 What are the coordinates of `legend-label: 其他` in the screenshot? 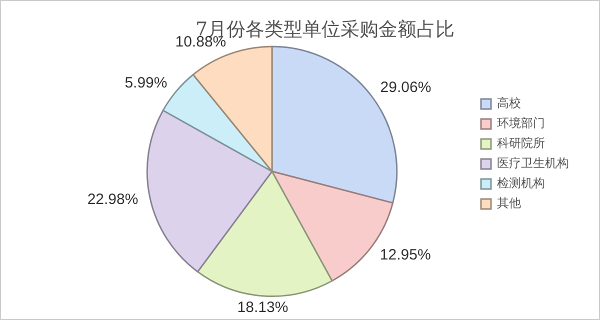 It's located at (509, 203).